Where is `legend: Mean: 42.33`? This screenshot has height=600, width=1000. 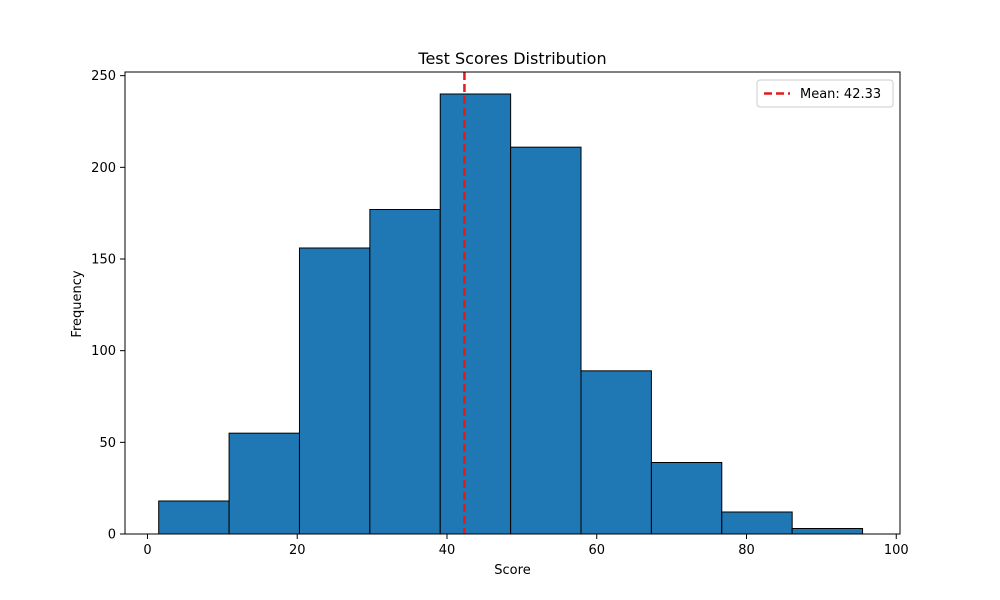
legend: Mean: 42.33 is located at coordinates (825, 93).